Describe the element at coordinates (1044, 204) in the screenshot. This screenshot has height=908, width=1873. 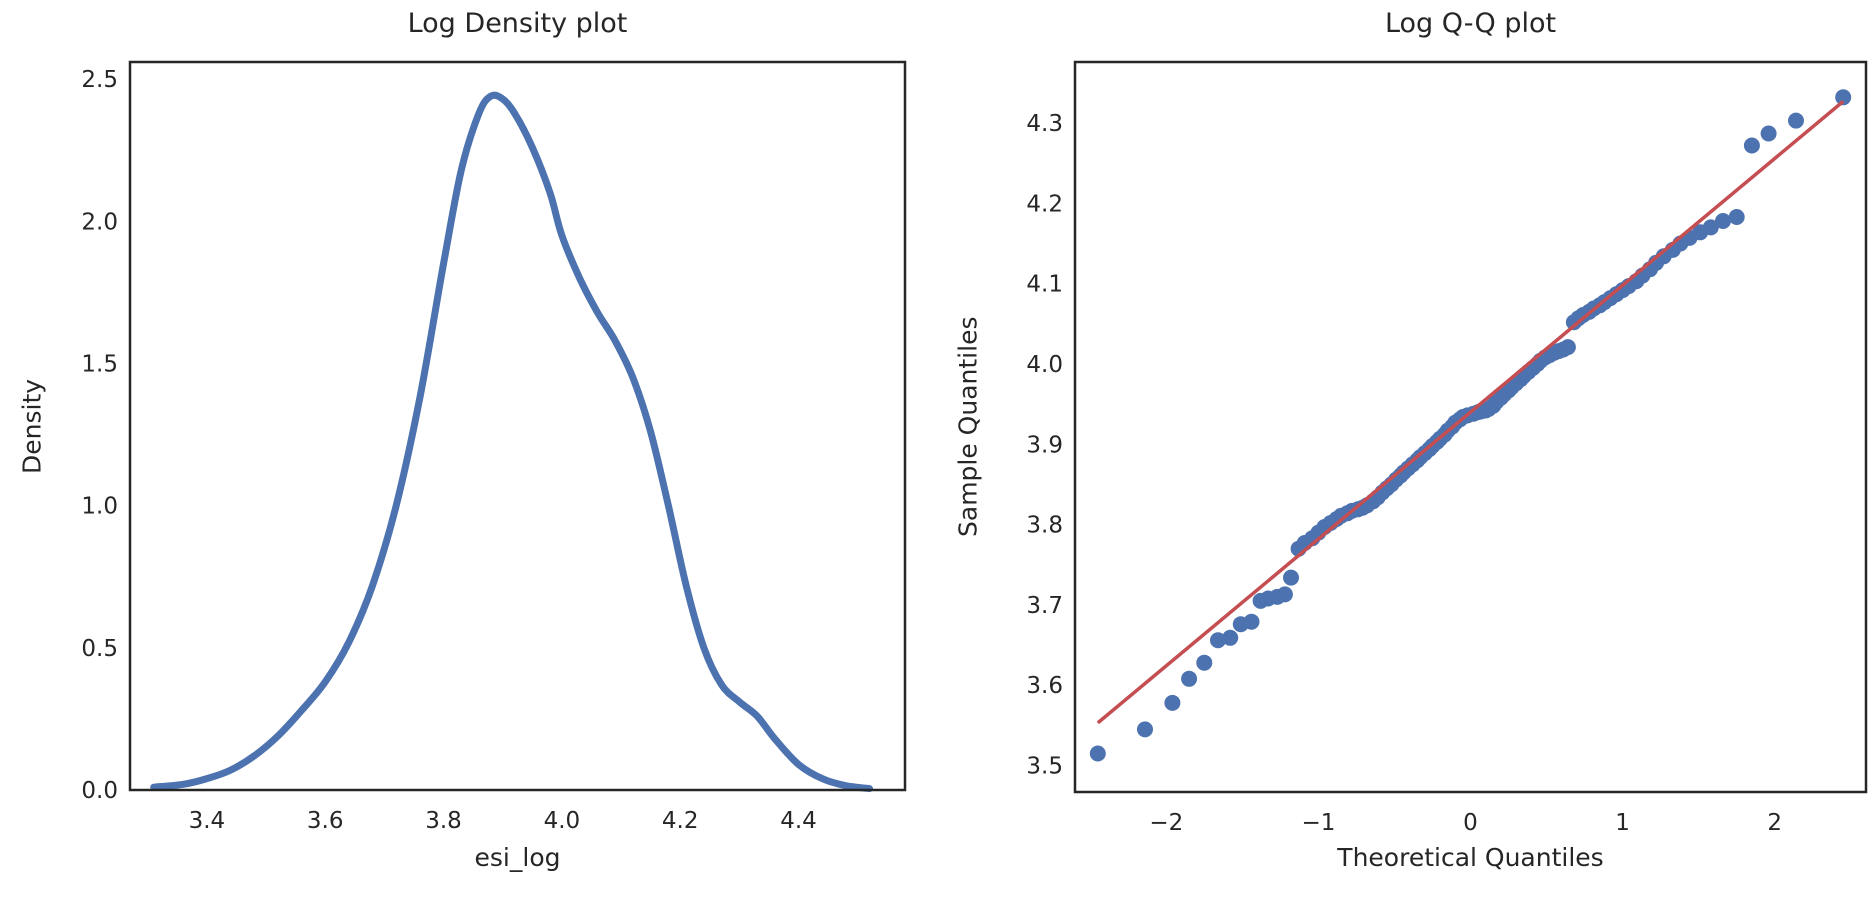
I see `y-tick-label: 4.2` at that location.